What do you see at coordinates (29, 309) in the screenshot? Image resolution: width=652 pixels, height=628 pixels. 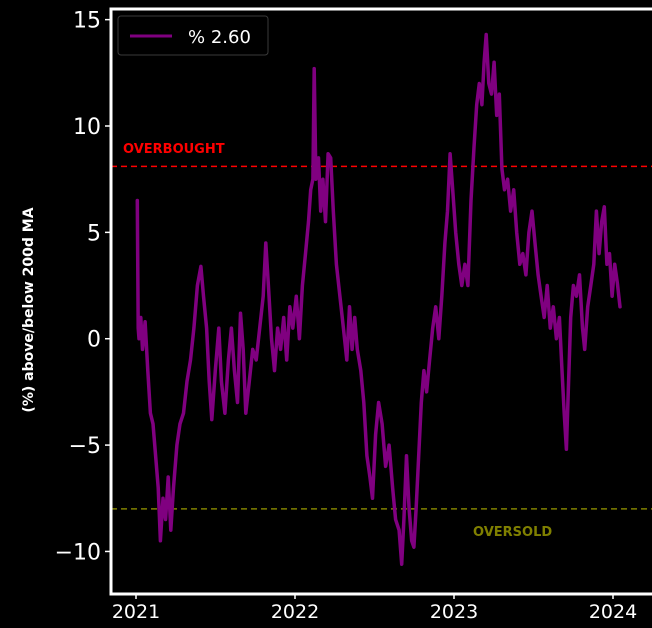 I see `y-axis-label: (%) above/below 200d MA` at bounding box center [29, 309].